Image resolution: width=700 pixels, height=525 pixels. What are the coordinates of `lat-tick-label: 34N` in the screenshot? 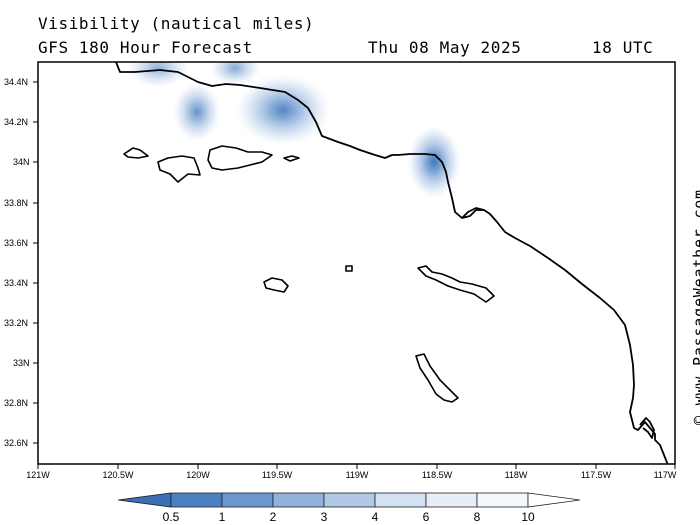 It's located at (21, 162).